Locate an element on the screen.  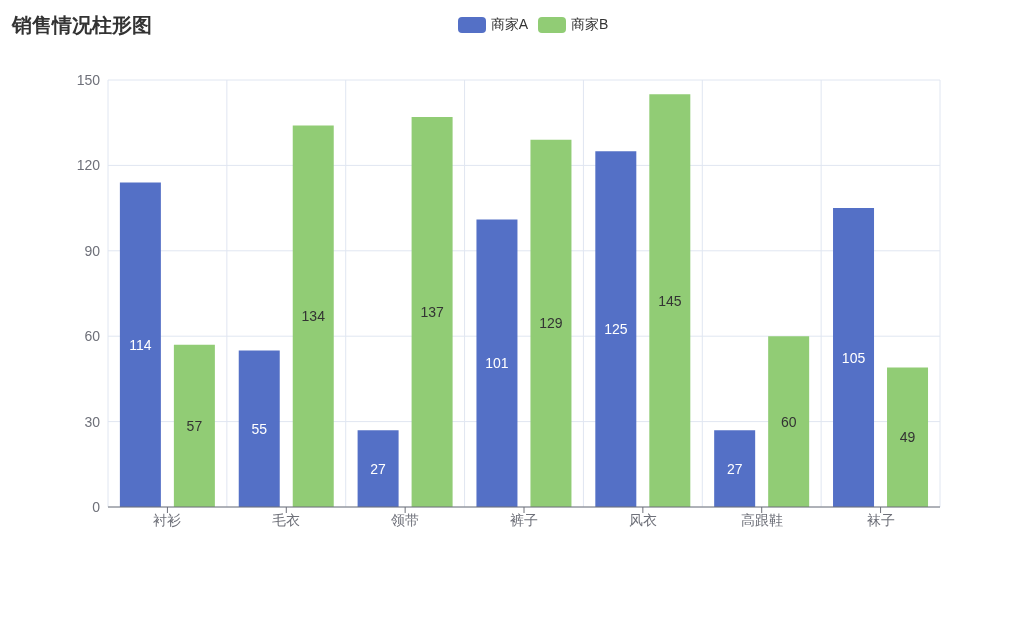
x-tick-label: 裤子 is located at coordinates (524, 519).